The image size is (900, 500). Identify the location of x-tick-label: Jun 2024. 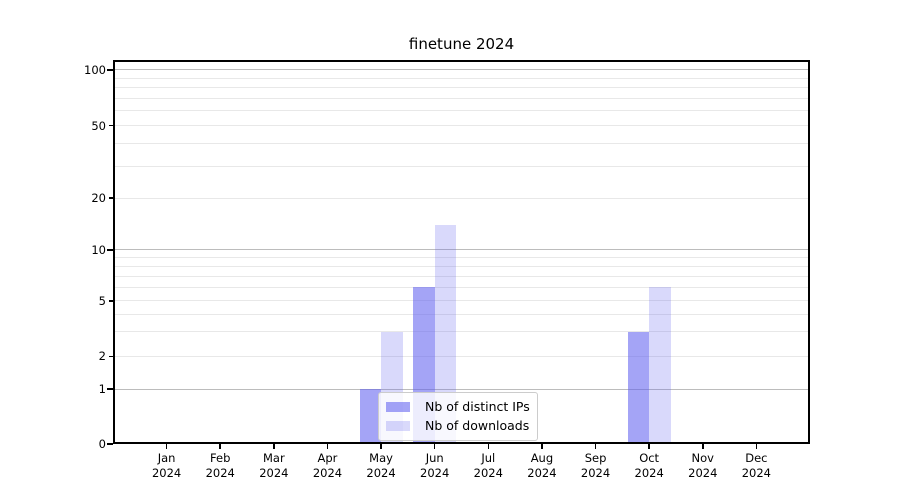
(435, 466).